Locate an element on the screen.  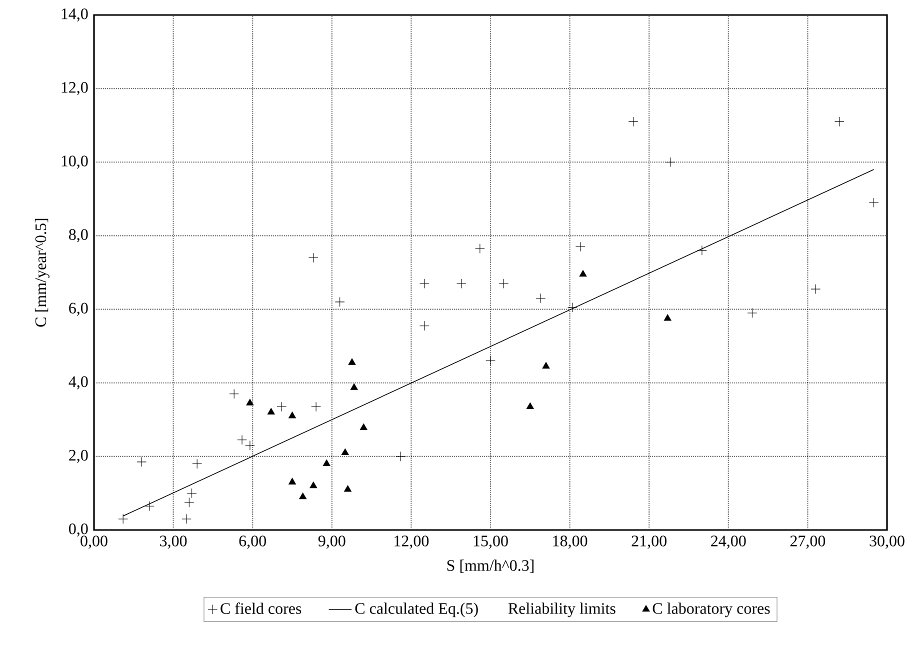
y-axis-title: C [mm/year^0.5] is located at coordinates (42, 272).